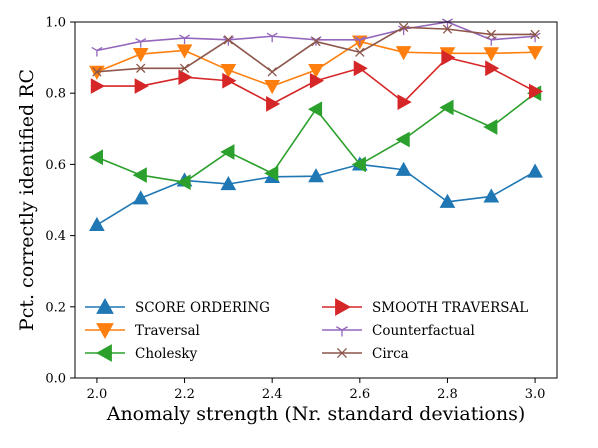 This screenshot has height=448, width=598. I want to click on legend-item-traversal: Traversal, so click(142, 331).